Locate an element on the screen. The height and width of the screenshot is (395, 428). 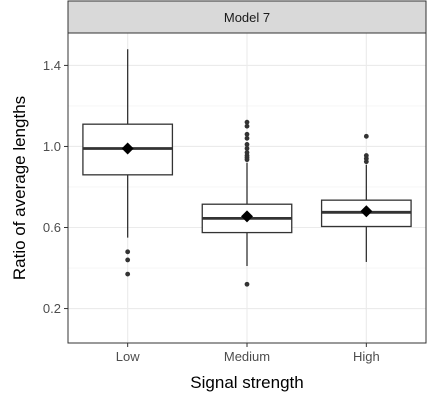
box-group-medium is located at coordinates (247, 203).